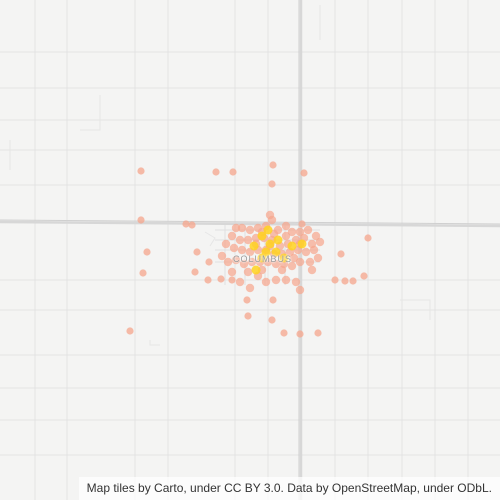 This screenshot has width=500, height=500. I want to click on highway-edge, so click(250, 222).